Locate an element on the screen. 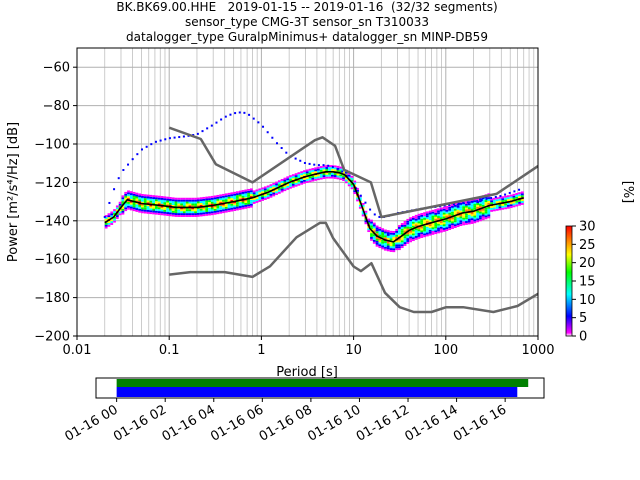  processed-segments-bar is located at coordinates (317, 392).